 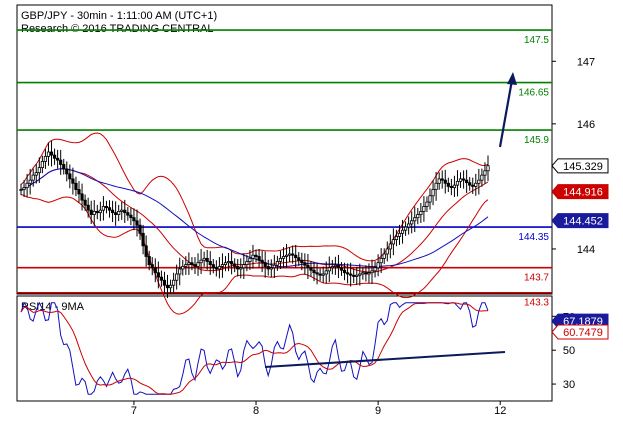 What do you see at coordinates (533, 93) in the screenshot?
I see `level-label: 146.65` at bounding box center [533, 93].